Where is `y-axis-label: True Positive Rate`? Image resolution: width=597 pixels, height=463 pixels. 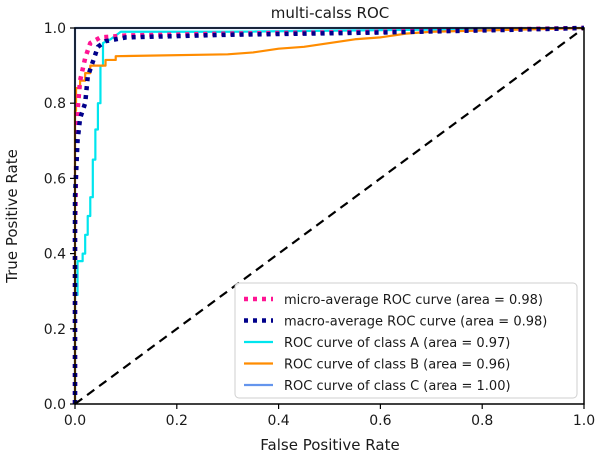 y-axis-label: True Positive Rate is located at coordinates (12, 216).